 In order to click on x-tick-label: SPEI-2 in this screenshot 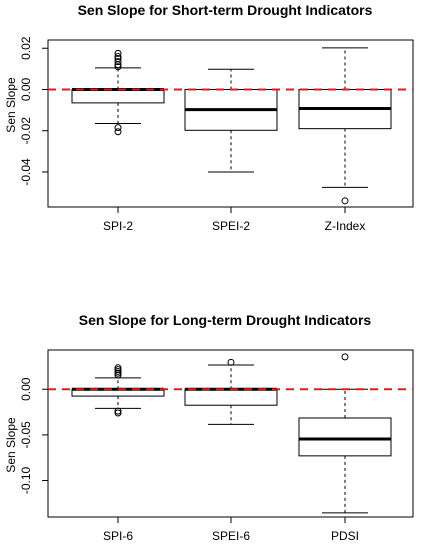, I will do `click(231, 226)`.